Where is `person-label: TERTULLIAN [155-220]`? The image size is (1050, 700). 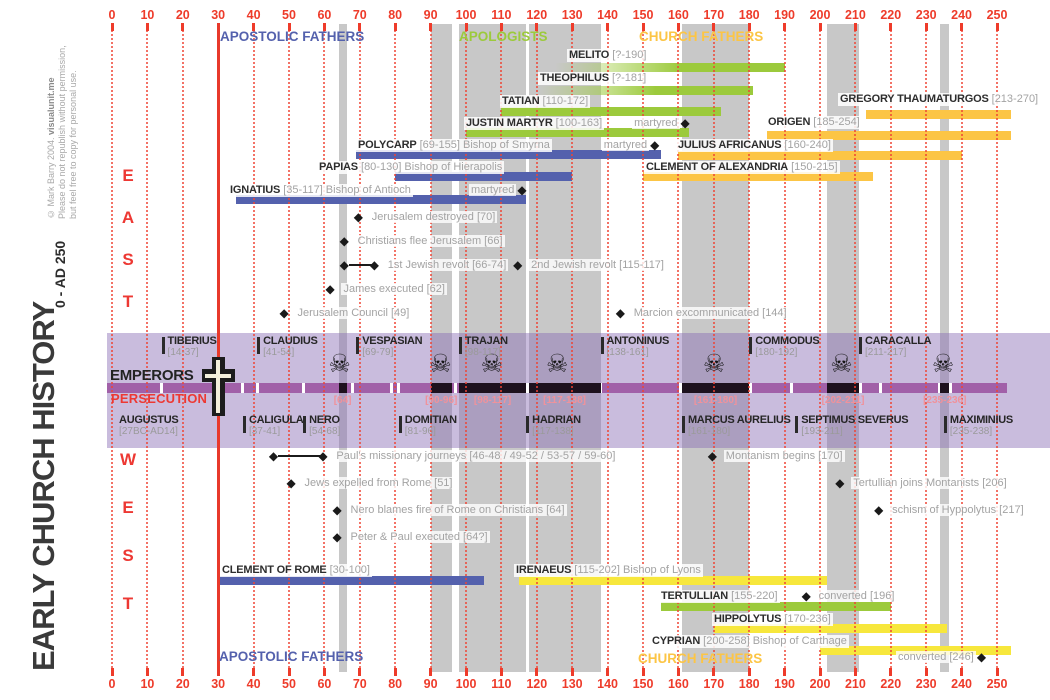
person-label: TERTULLIAN [155-220] is located at coordinates (719, 596).